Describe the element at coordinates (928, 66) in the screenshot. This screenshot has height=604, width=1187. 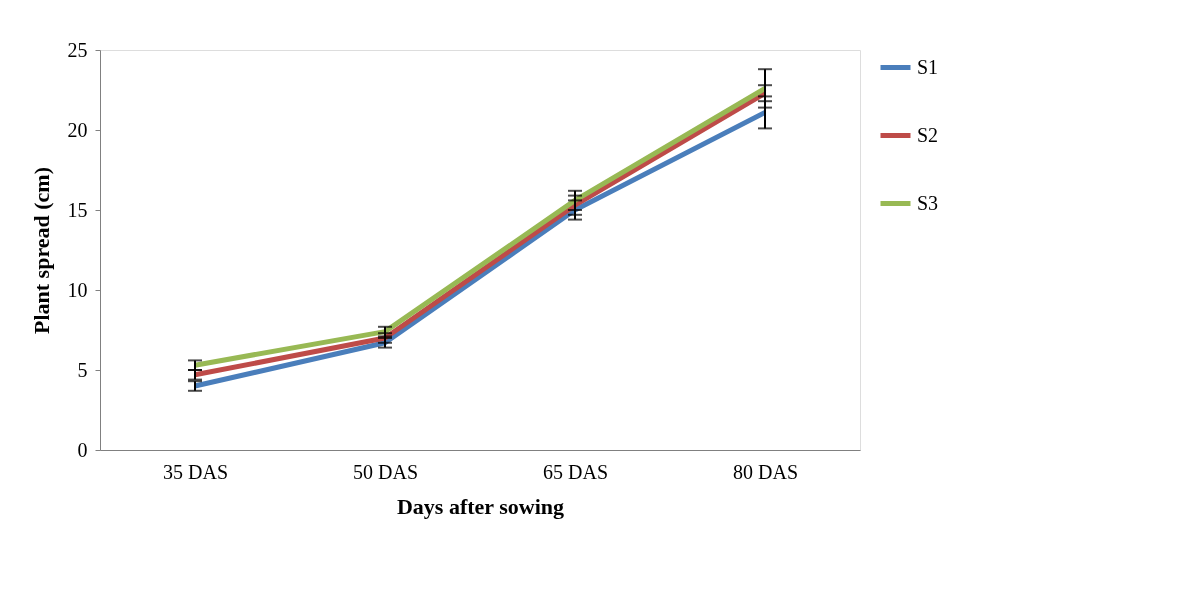
I see `legend-label: S1` at that location.